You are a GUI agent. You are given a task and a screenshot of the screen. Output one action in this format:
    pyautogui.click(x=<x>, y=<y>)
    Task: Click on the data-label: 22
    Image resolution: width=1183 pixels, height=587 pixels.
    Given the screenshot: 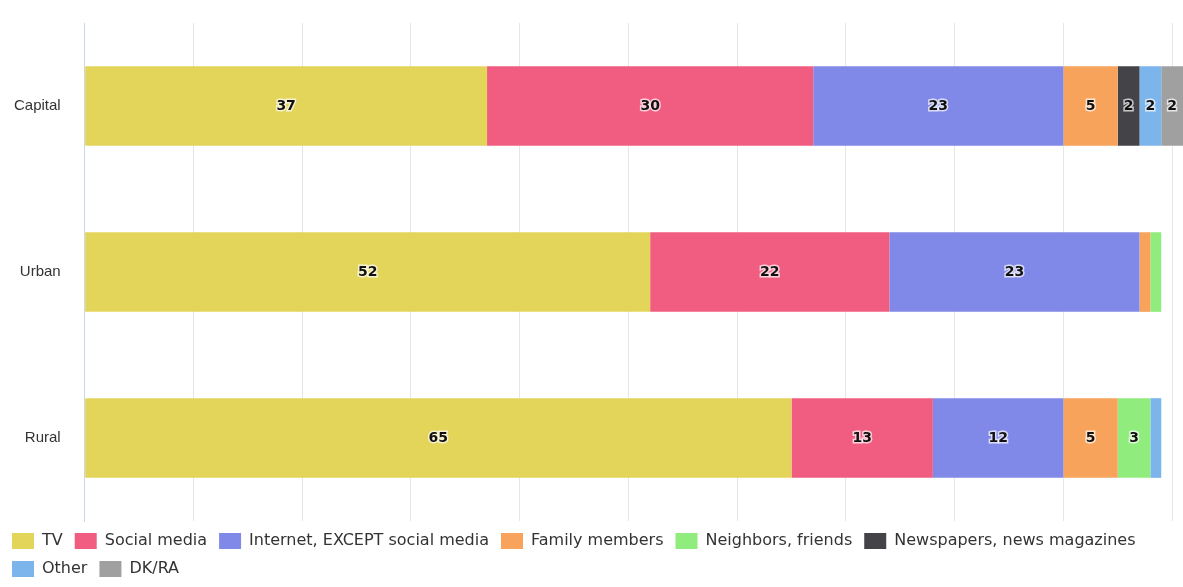 What is the action you would take?
    pyautogui.click(x=770, y=270)
    